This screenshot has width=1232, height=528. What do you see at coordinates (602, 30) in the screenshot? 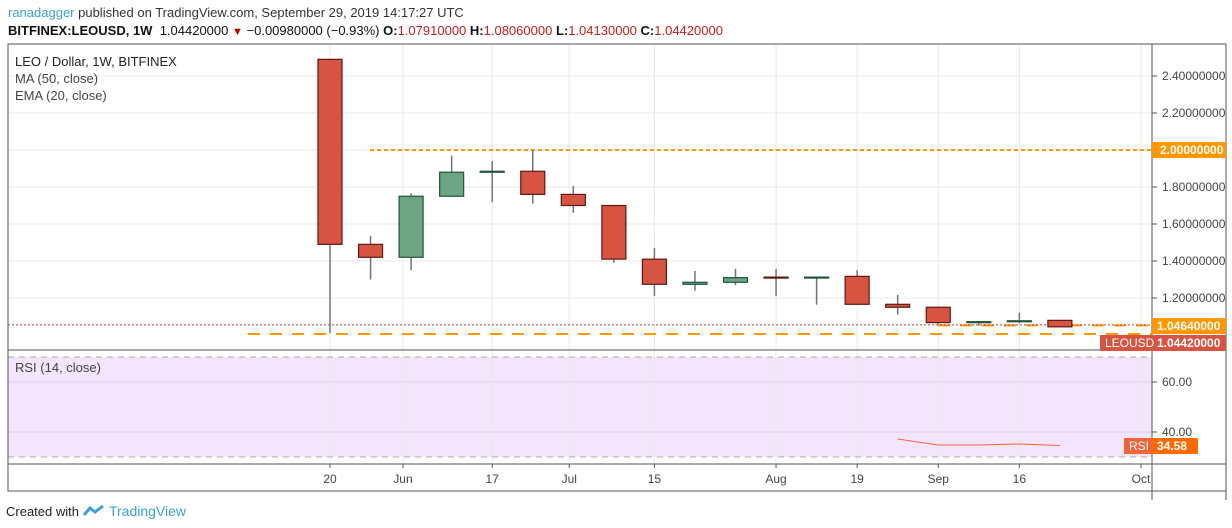
I see `low-value: 1.04130000` at bounding box center [602, 30].